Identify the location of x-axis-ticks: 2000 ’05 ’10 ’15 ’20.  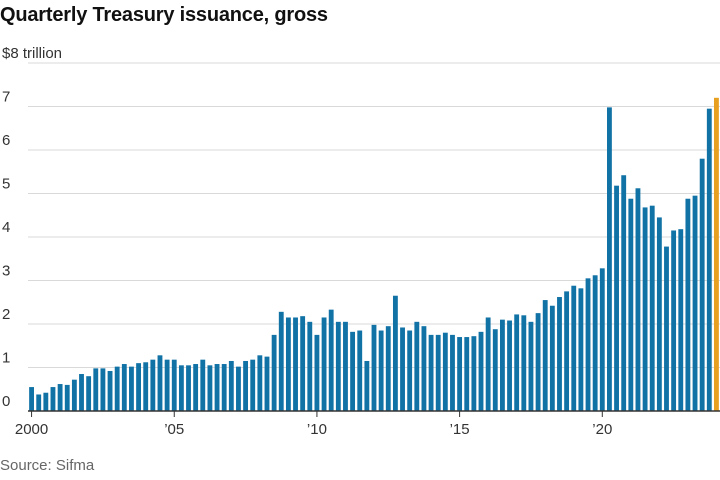
(313, 424).